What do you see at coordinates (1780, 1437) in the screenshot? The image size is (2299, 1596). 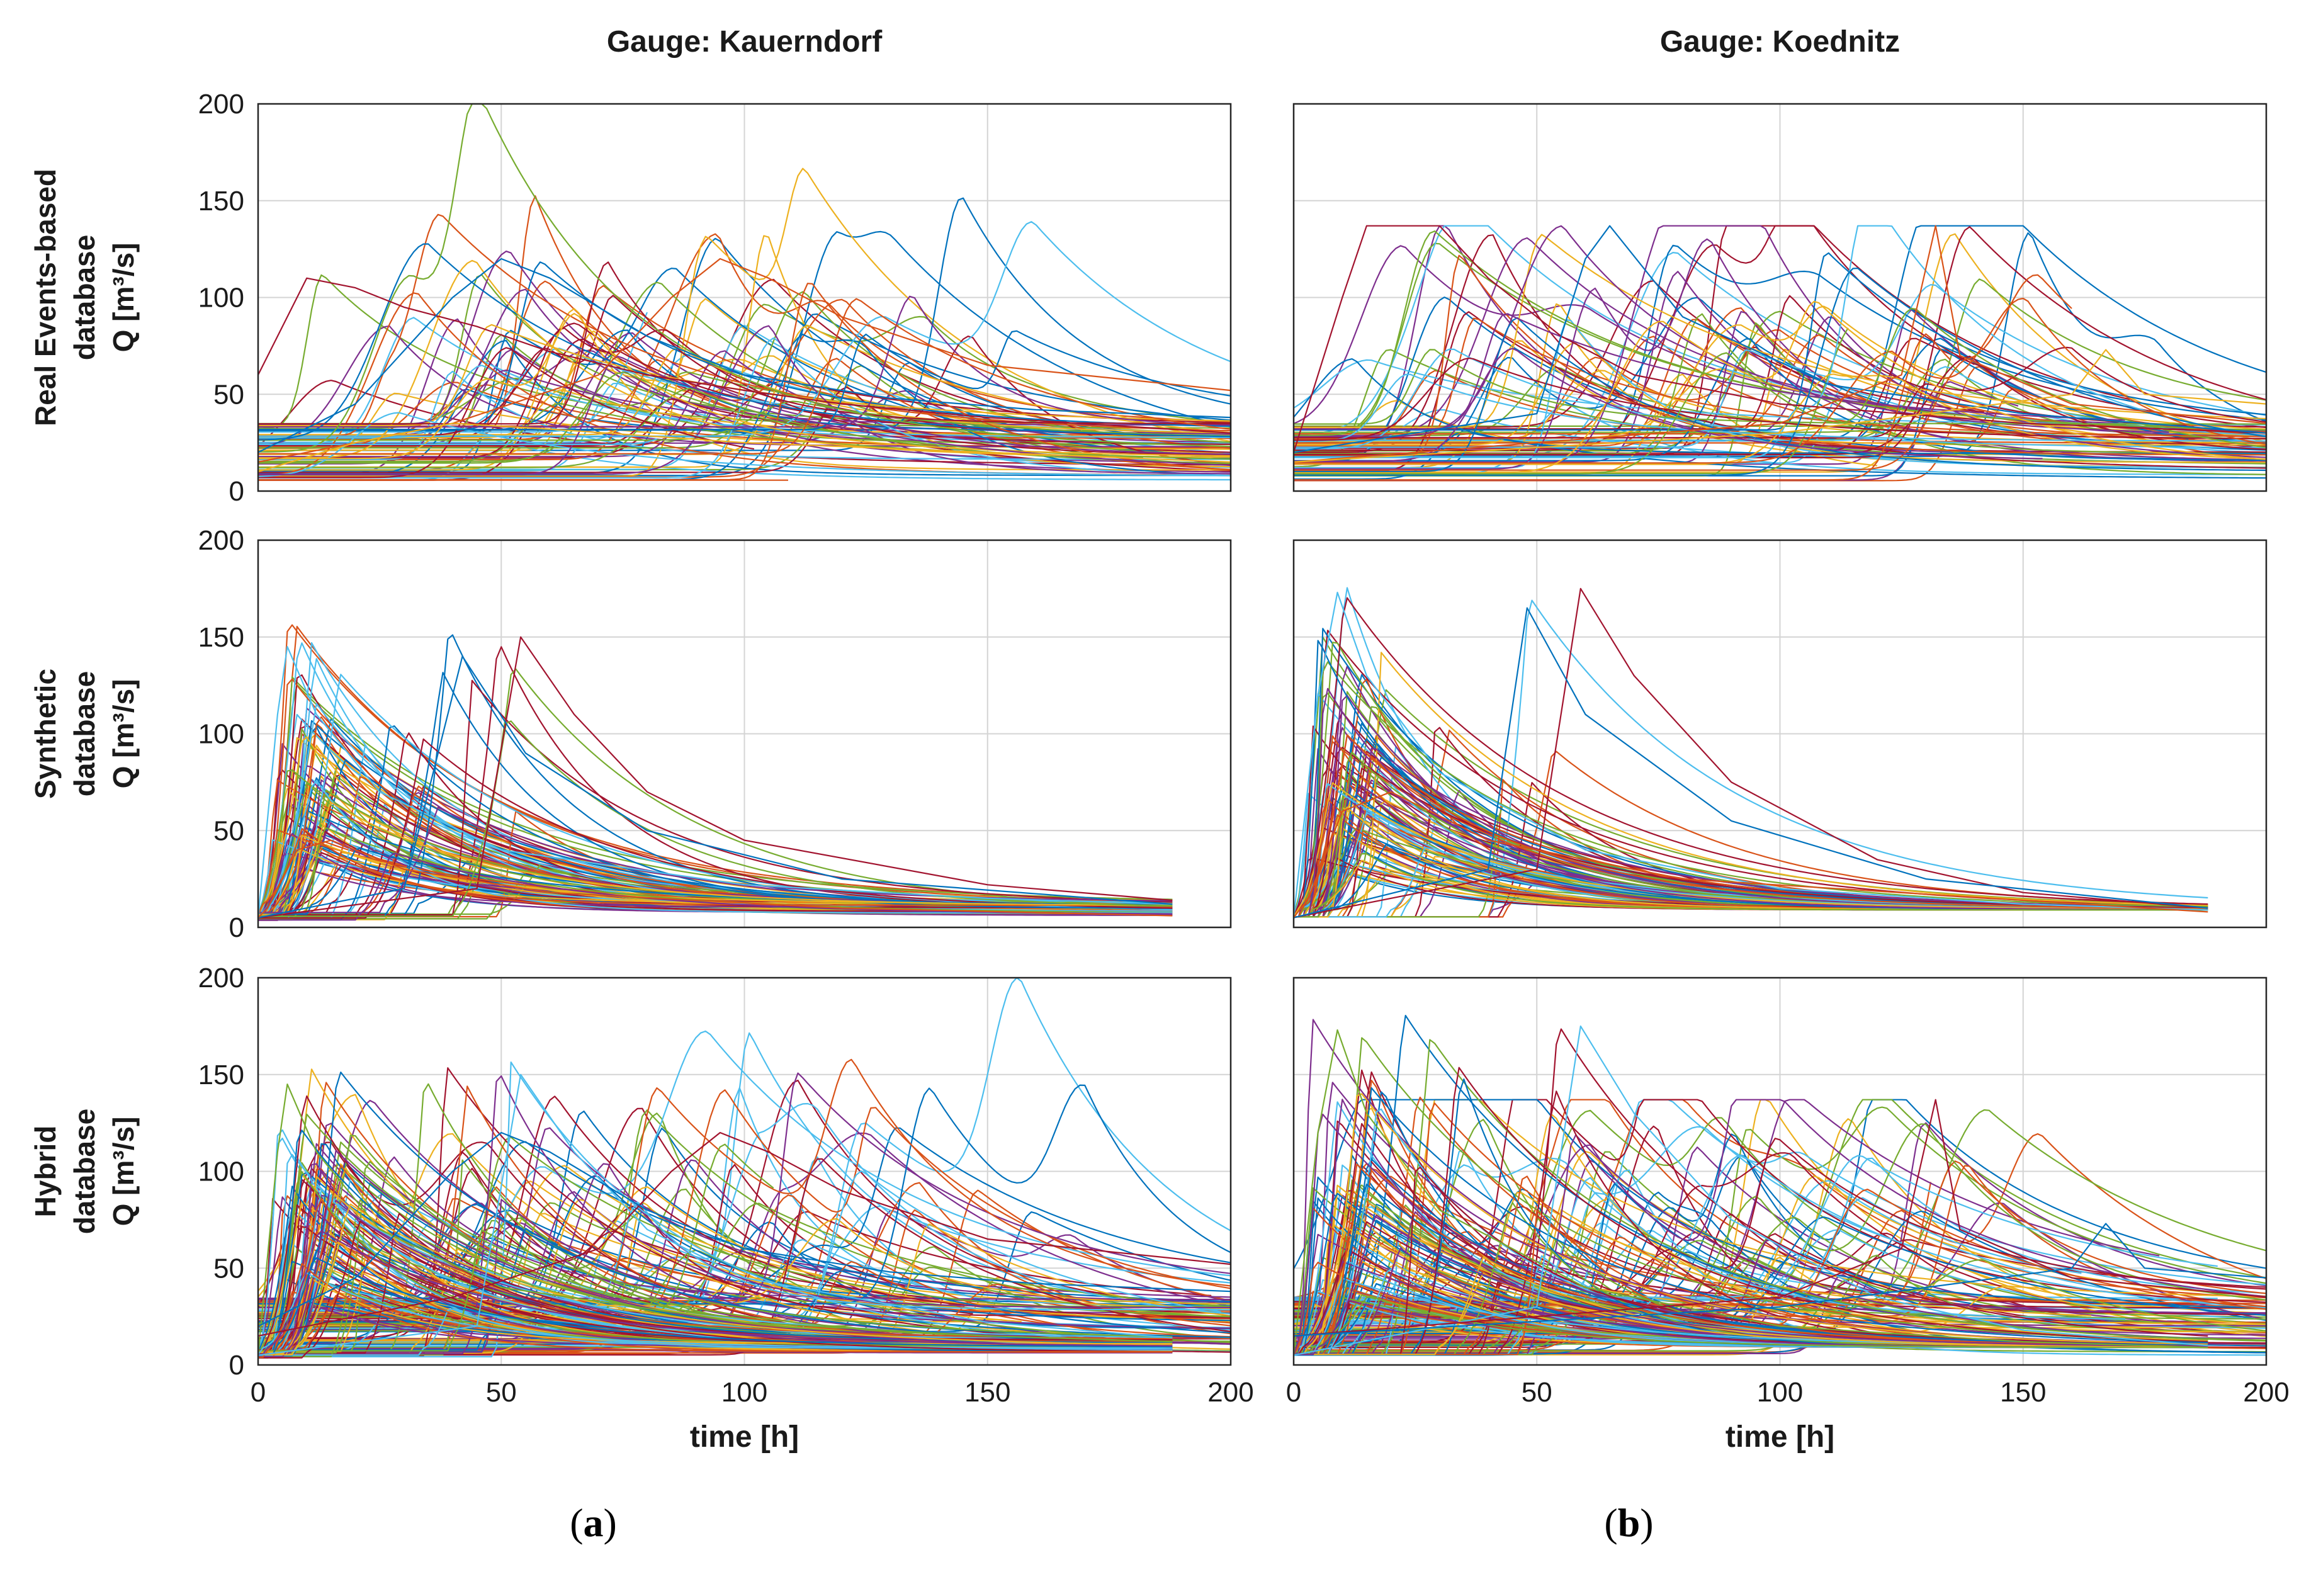 I see `x-axis-title: time [h]` at bounding box center [1780, 1437].